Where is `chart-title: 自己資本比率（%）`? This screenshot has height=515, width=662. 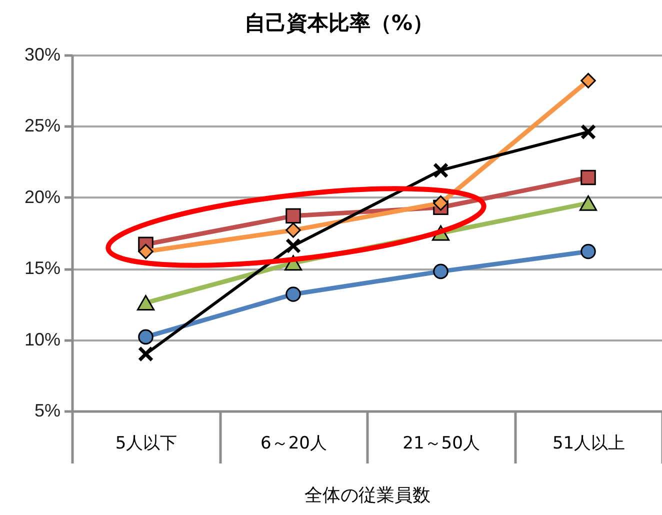 chart-title: 自己資本比率（%） is located at coordinates (339, 23).